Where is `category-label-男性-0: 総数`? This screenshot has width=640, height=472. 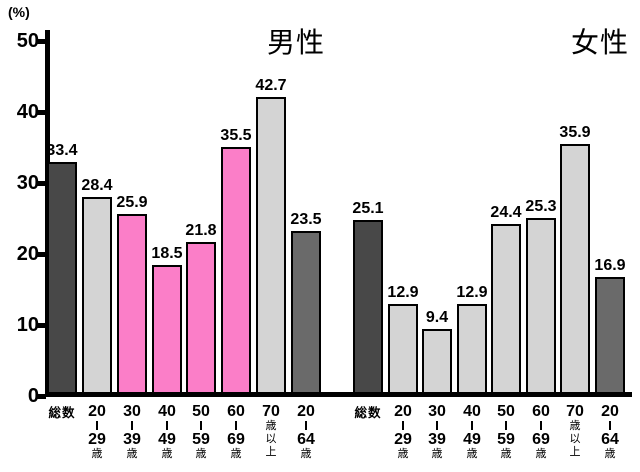 category-label-男性-0: 総数 is located at coordinates (62, 411).